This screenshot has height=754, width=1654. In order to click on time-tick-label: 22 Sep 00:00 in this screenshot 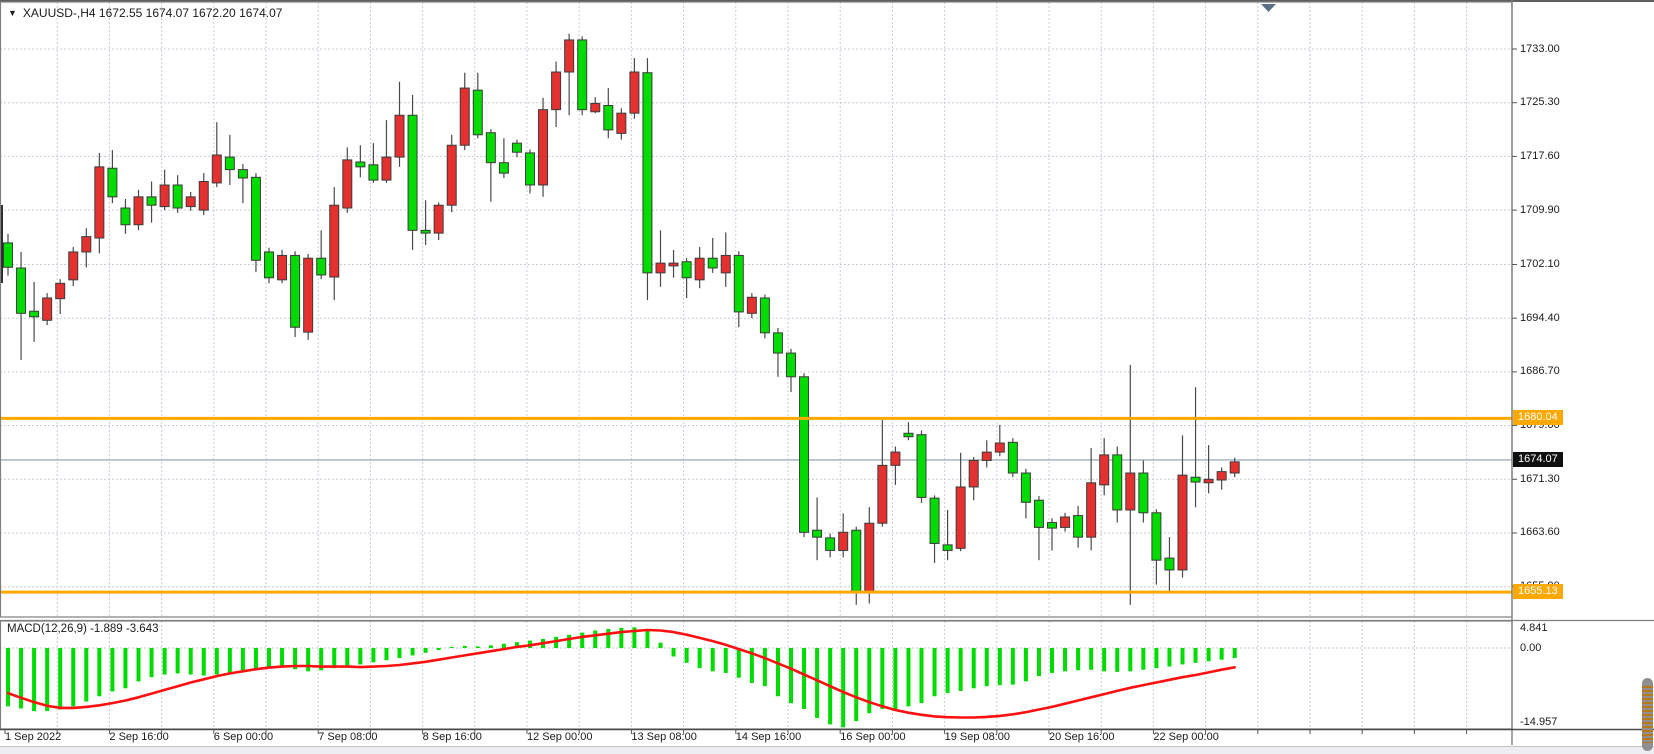, I will do `click(1186, 737)`.